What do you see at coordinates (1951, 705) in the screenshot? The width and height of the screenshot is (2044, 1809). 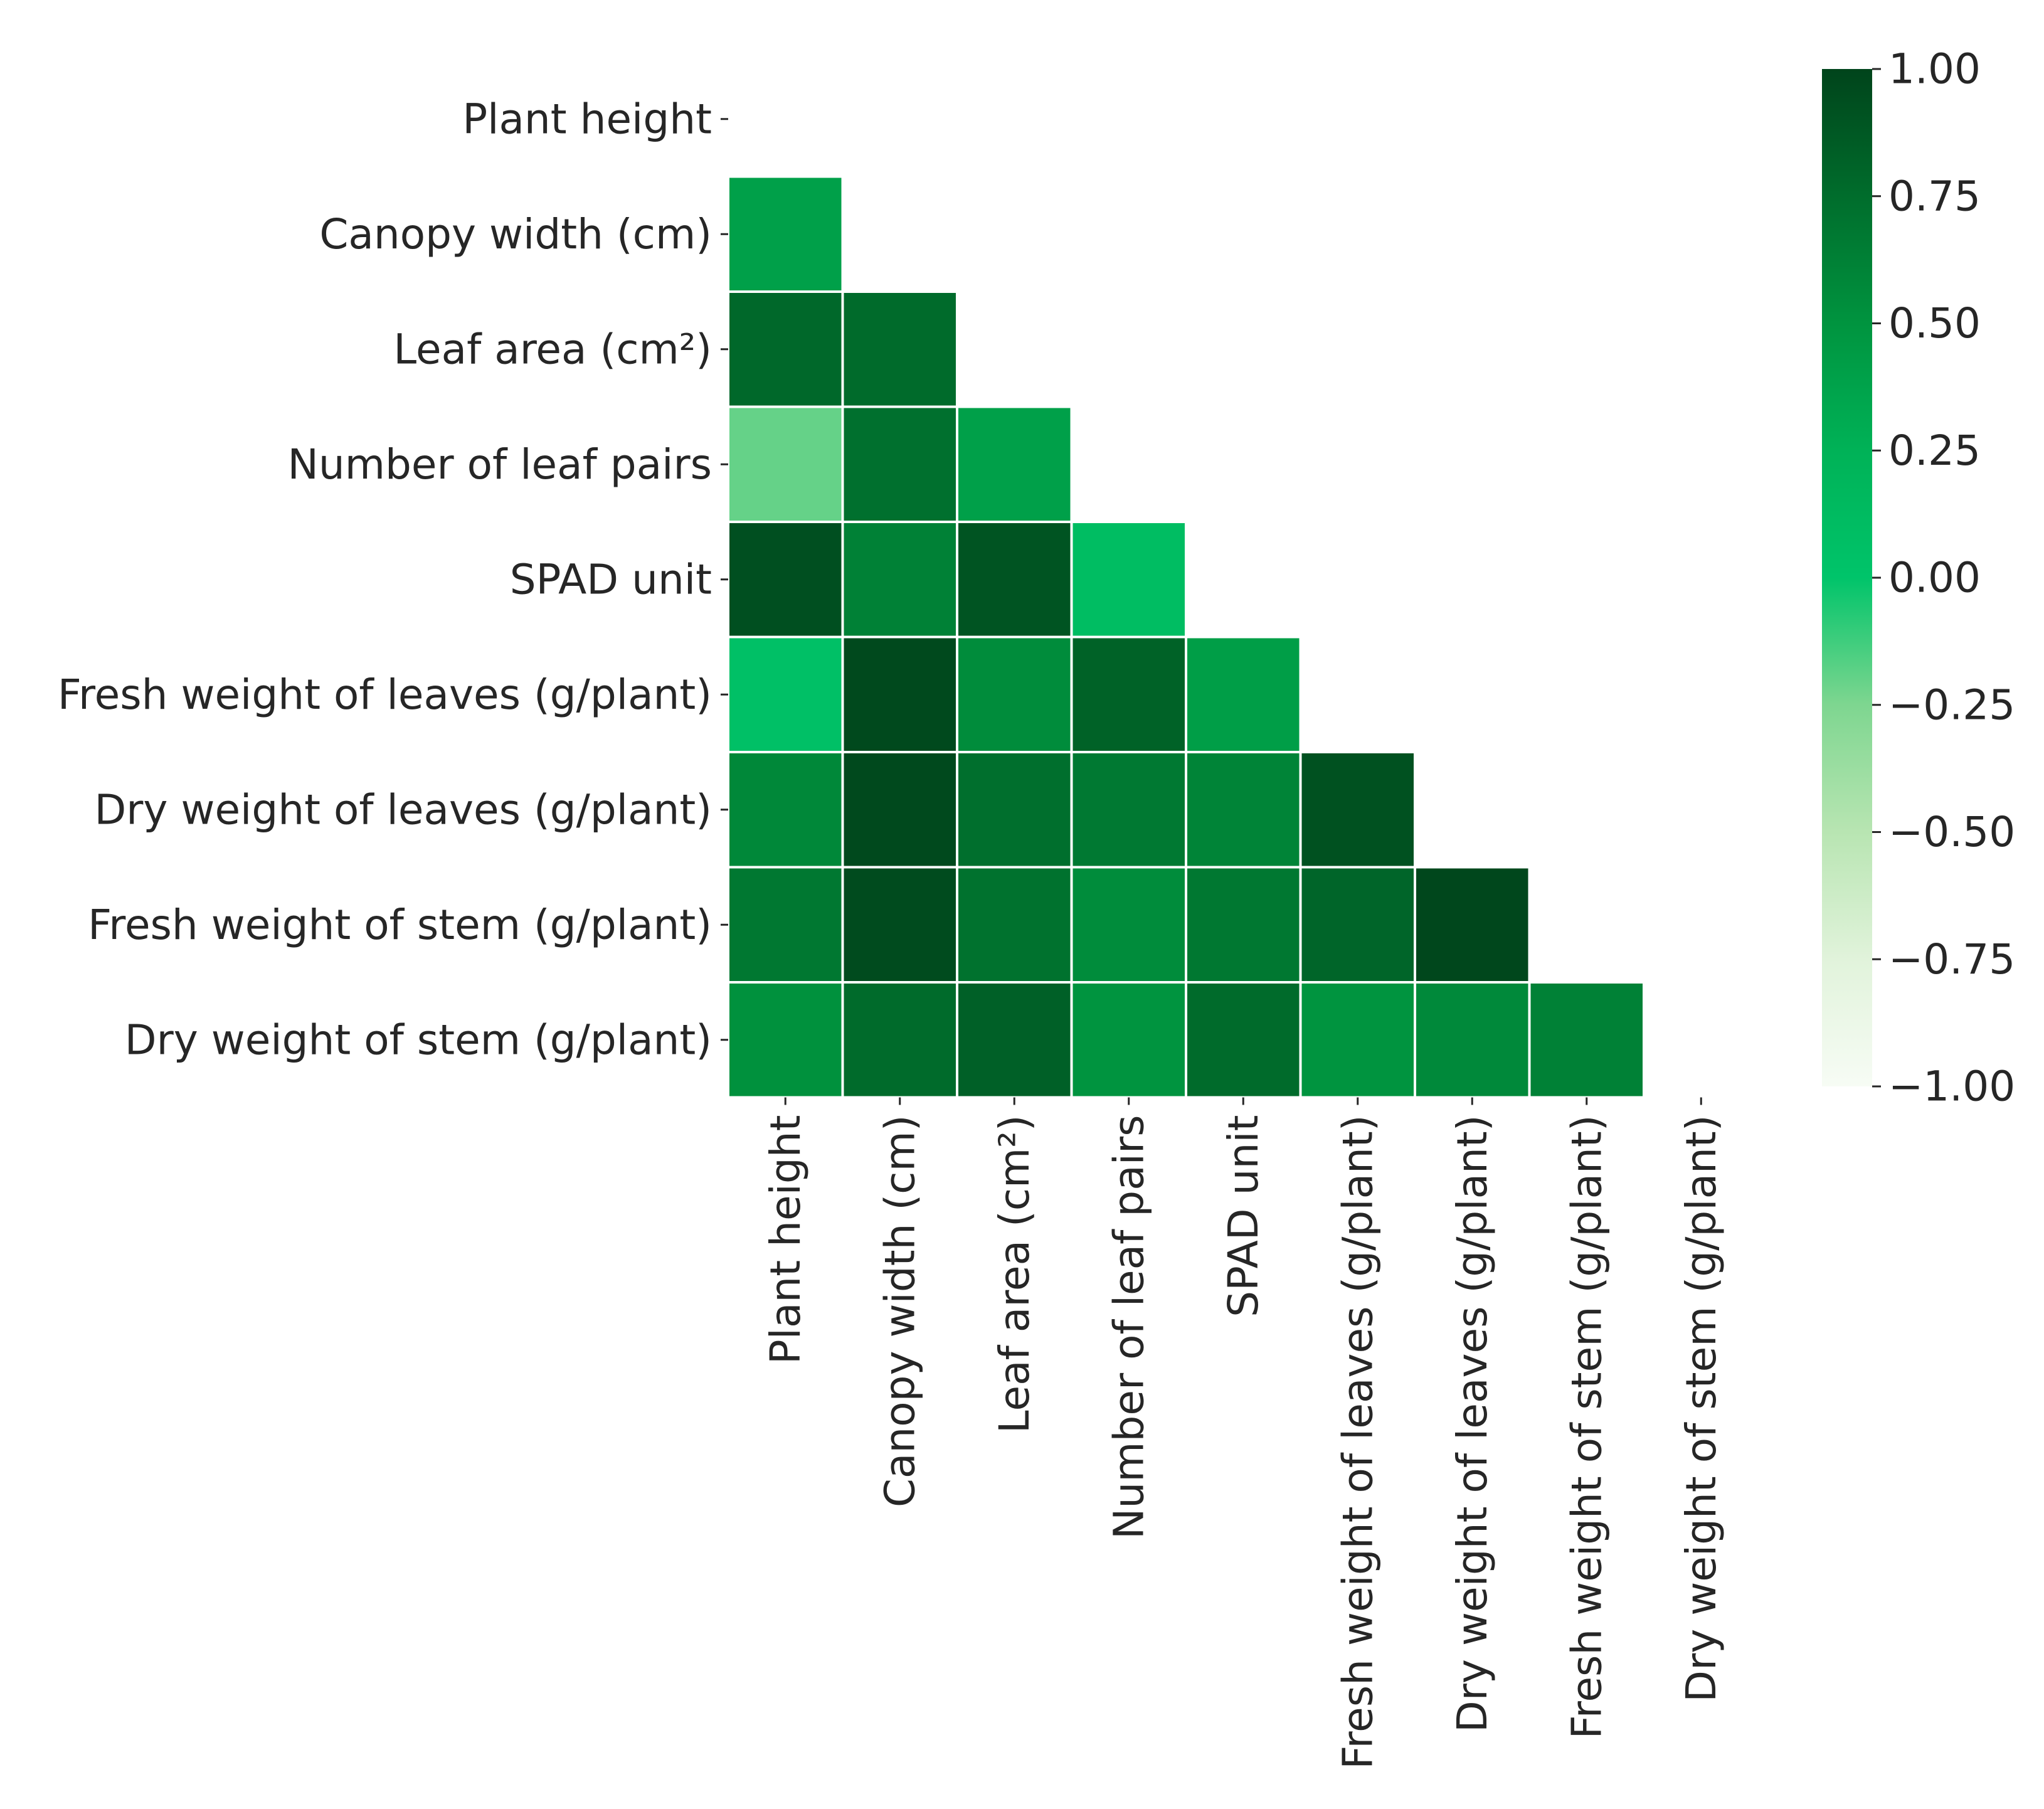 I see `colorbar-tick-label: −0.25` at bounding box center [1951, 705].